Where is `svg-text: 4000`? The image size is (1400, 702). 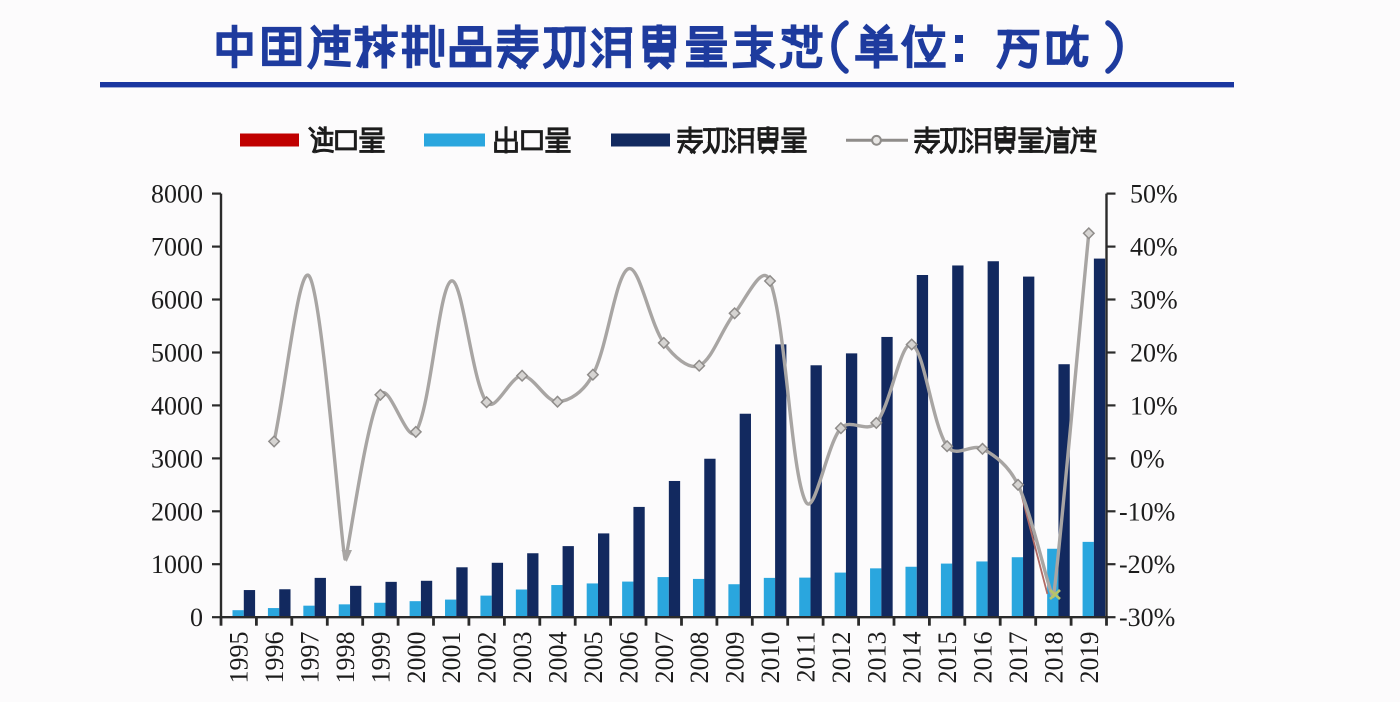 svg-text: 4000 is located at coordinates (177, 405).